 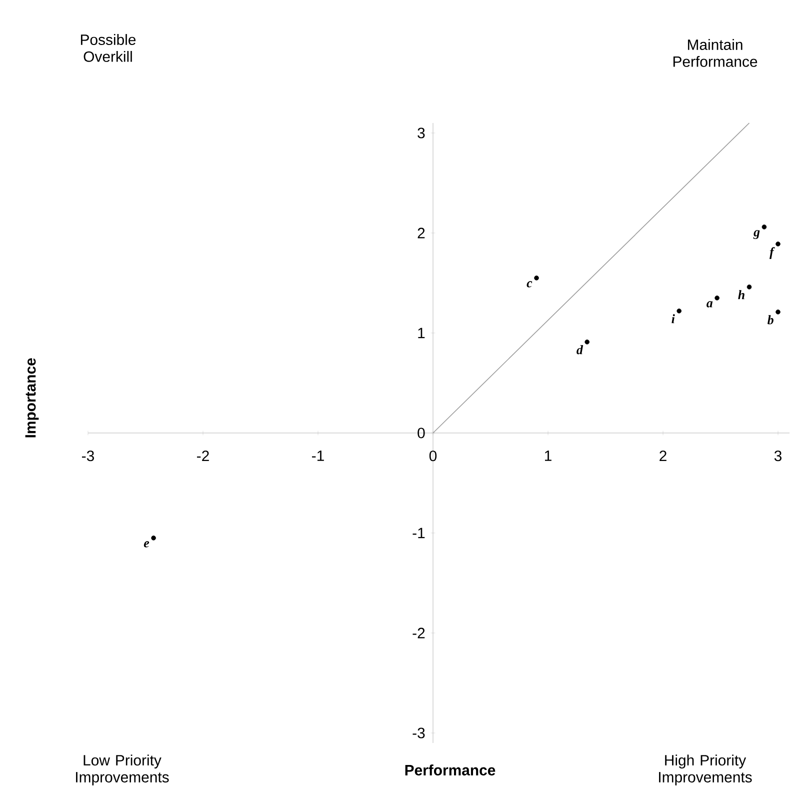 What do you see at coordinates (778, 456) in the screenshot?
I see `x-tick-label: 3` at bounding box center [778, 456].